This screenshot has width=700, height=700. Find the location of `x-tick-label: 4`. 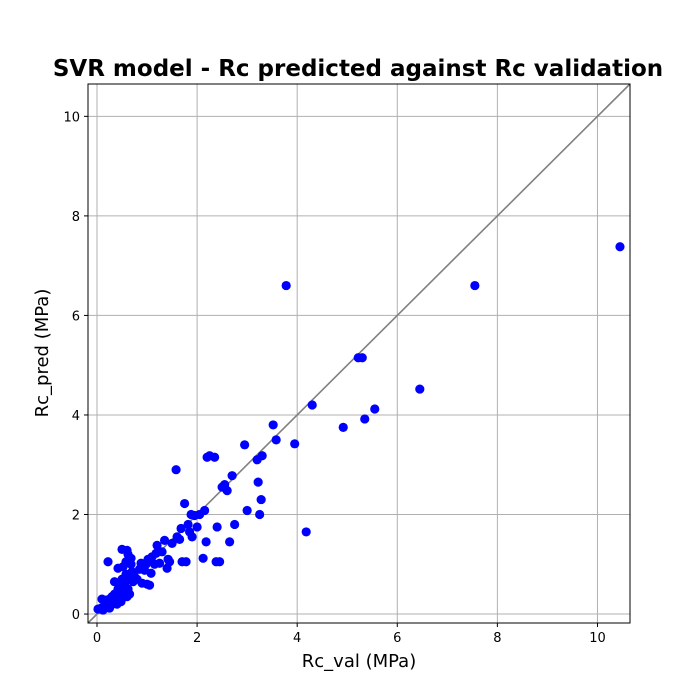

x-tick-label: 4 is located at coordinates (297, 638).